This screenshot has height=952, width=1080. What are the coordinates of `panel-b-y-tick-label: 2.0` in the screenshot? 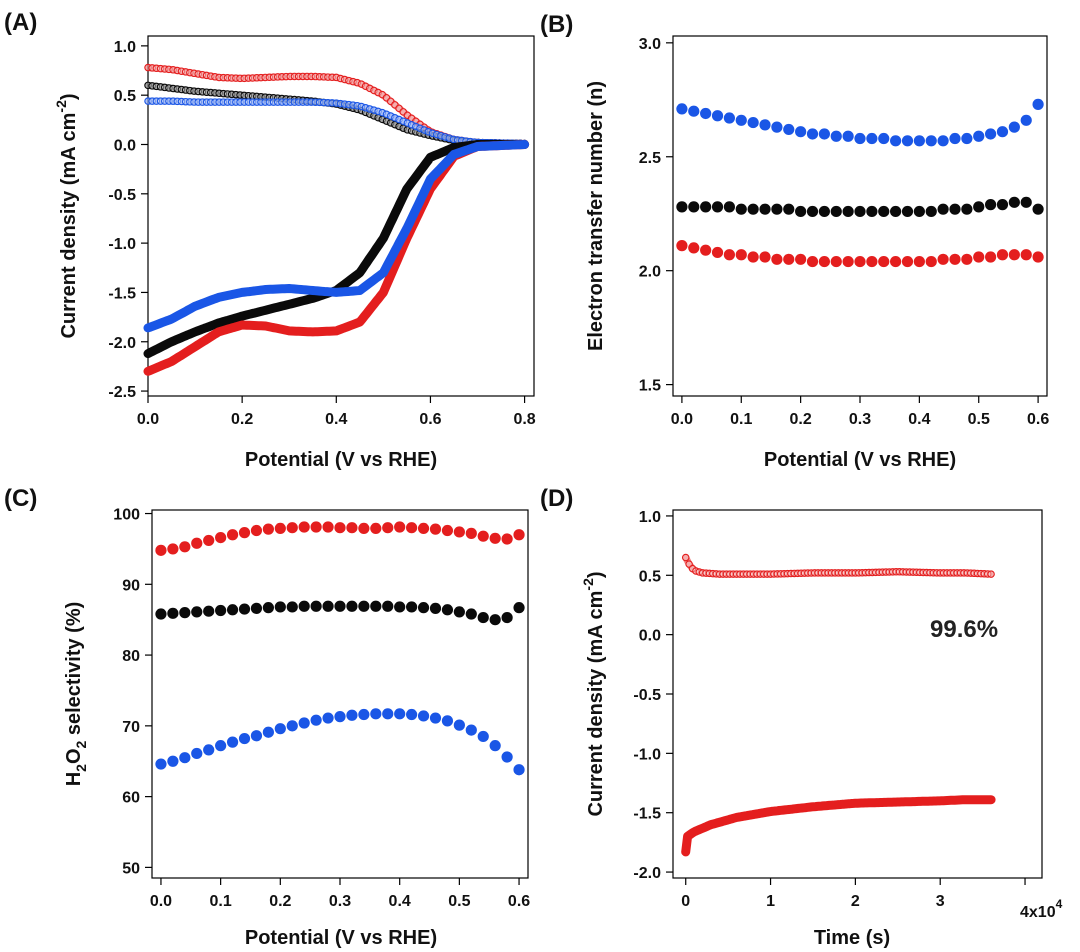 It's located at (650, 272).